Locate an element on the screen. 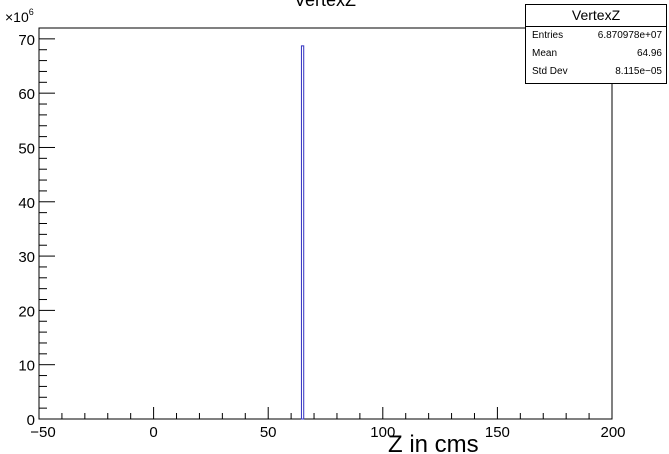  x-tick-label: 200 is located at coordinates (612, 432).